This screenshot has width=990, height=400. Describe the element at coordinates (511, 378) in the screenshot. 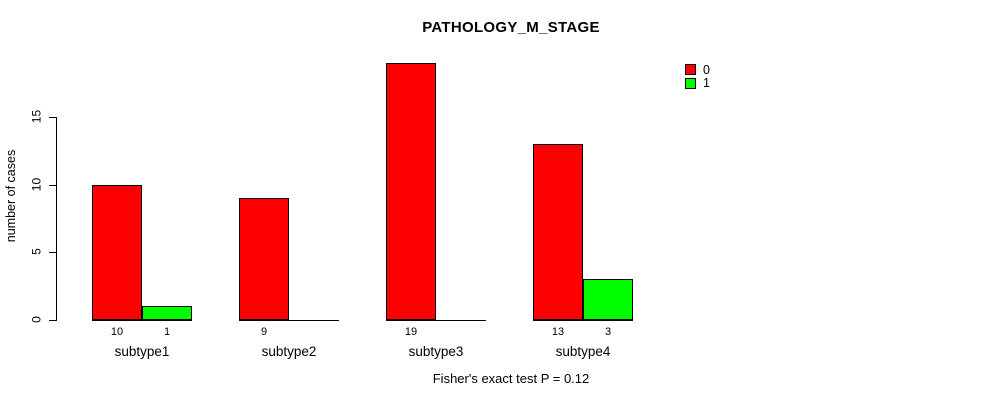

I see `annotation-text: Fisher's exact test P = 0.12` at that location.